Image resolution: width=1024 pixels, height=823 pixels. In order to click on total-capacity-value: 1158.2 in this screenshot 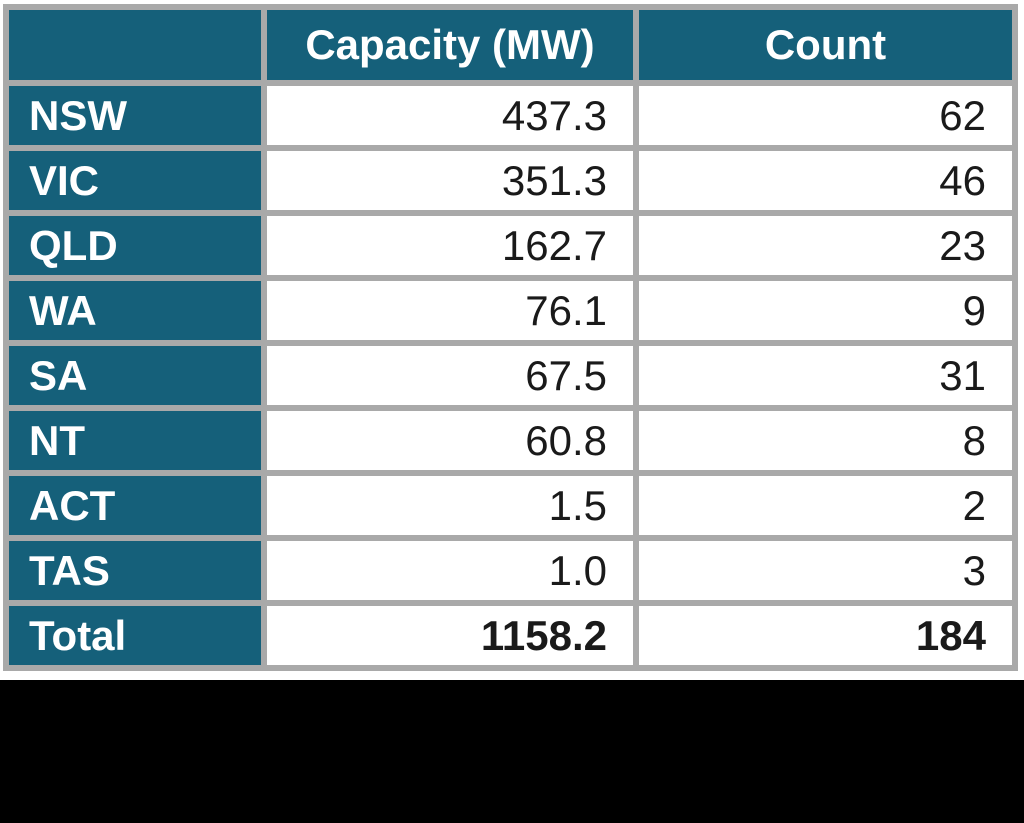, I will do `click(450, 635)`.